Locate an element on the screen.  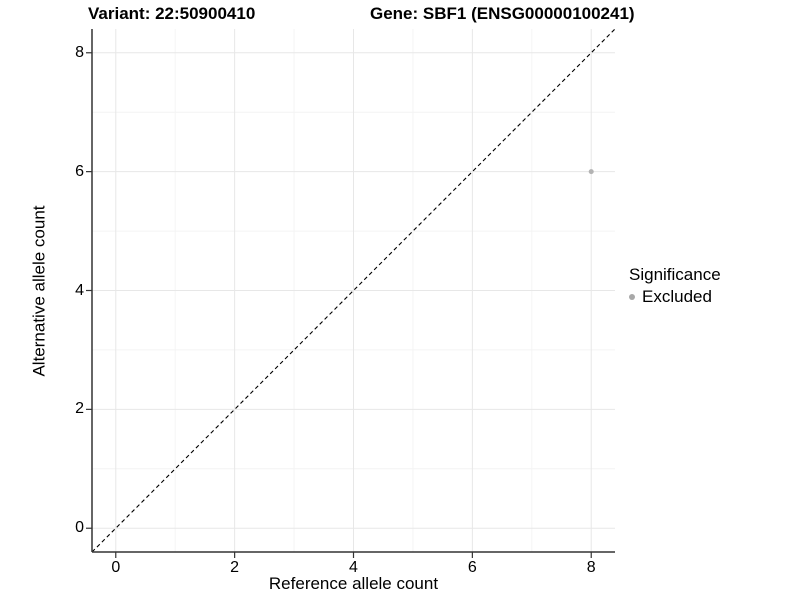
y-tick-label: 2 is located at coordinates (79, 409).